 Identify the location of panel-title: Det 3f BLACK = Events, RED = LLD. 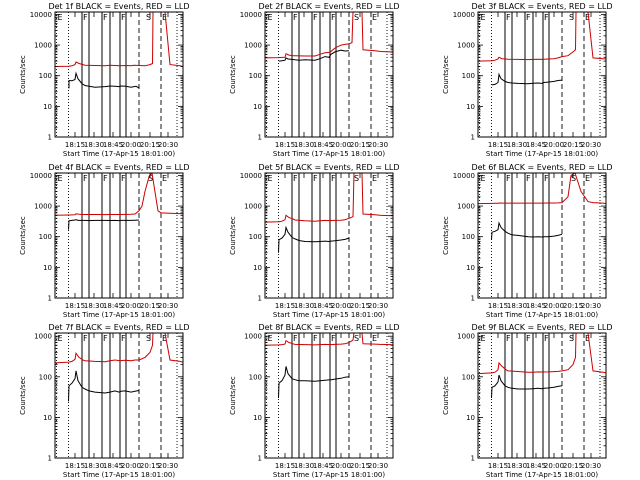
(541, 6).